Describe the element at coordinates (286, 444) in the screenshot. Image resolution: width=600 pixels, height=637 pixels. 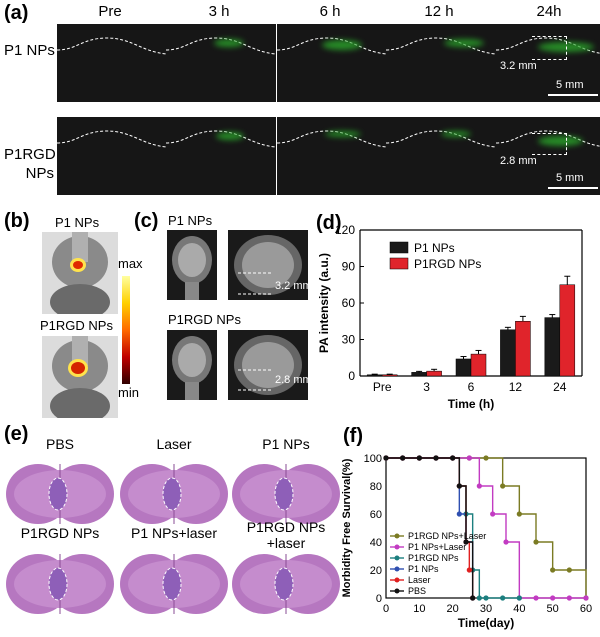
I see `panel-e-slice-label: P1 NPs` at that location.